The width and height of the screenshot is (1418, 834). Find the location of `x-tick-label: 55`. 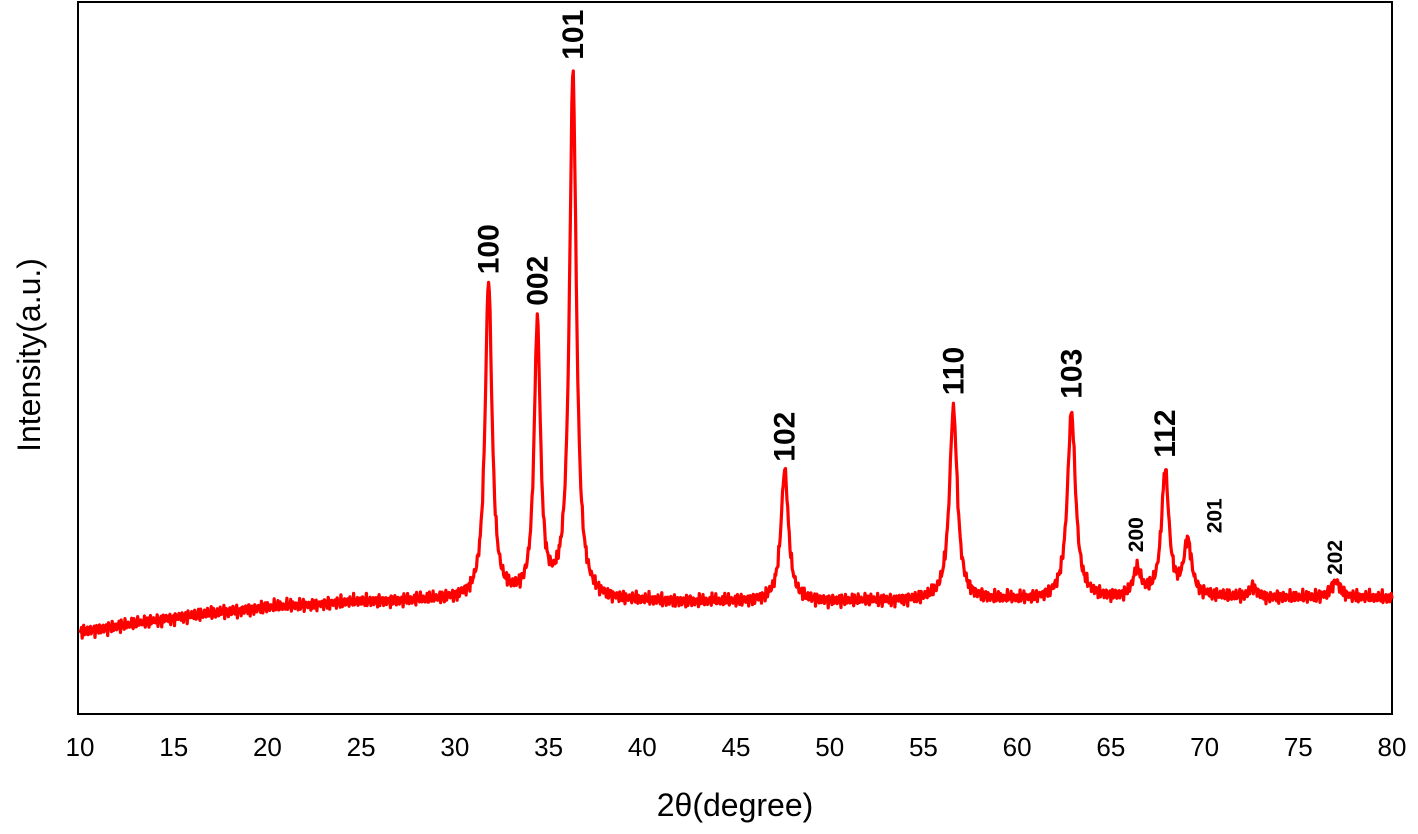

x-tick-label: 55 is located at coordinates (923, 747).